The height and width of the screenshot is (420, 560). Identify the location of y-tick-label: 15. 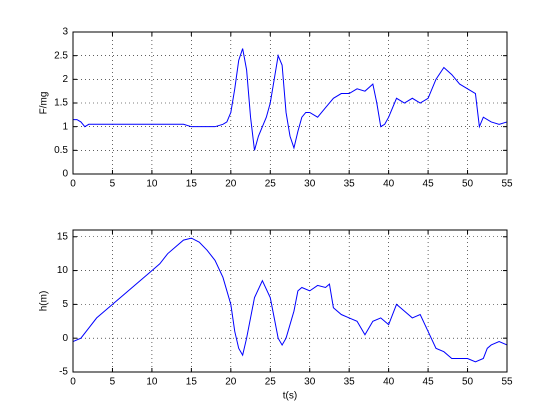
(63, 236).